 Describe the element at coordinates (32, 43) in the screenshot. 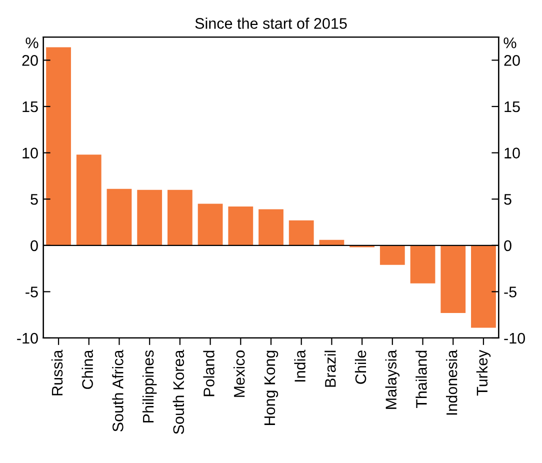

I see `y-axis-title: %` at that location.